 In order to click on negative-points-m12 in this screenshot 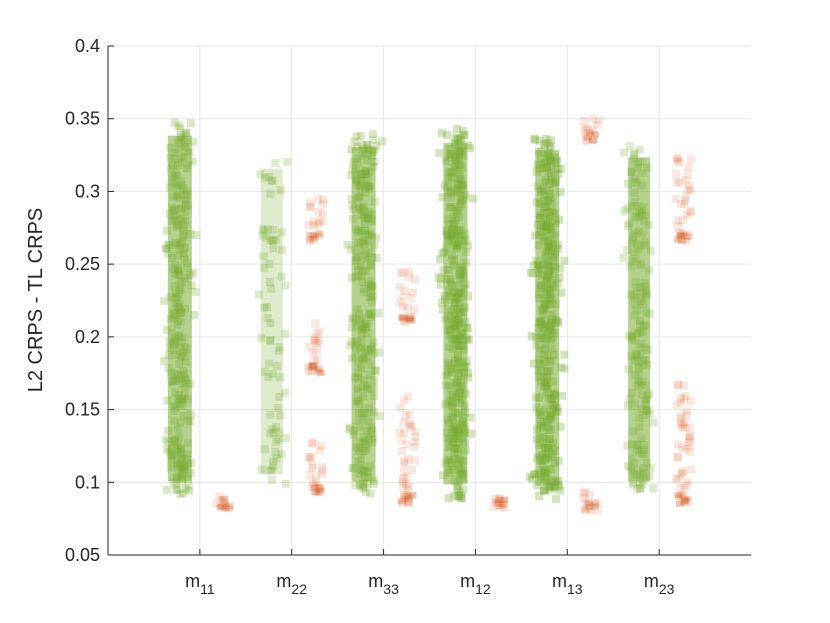, I will do `click(499, 503)`.